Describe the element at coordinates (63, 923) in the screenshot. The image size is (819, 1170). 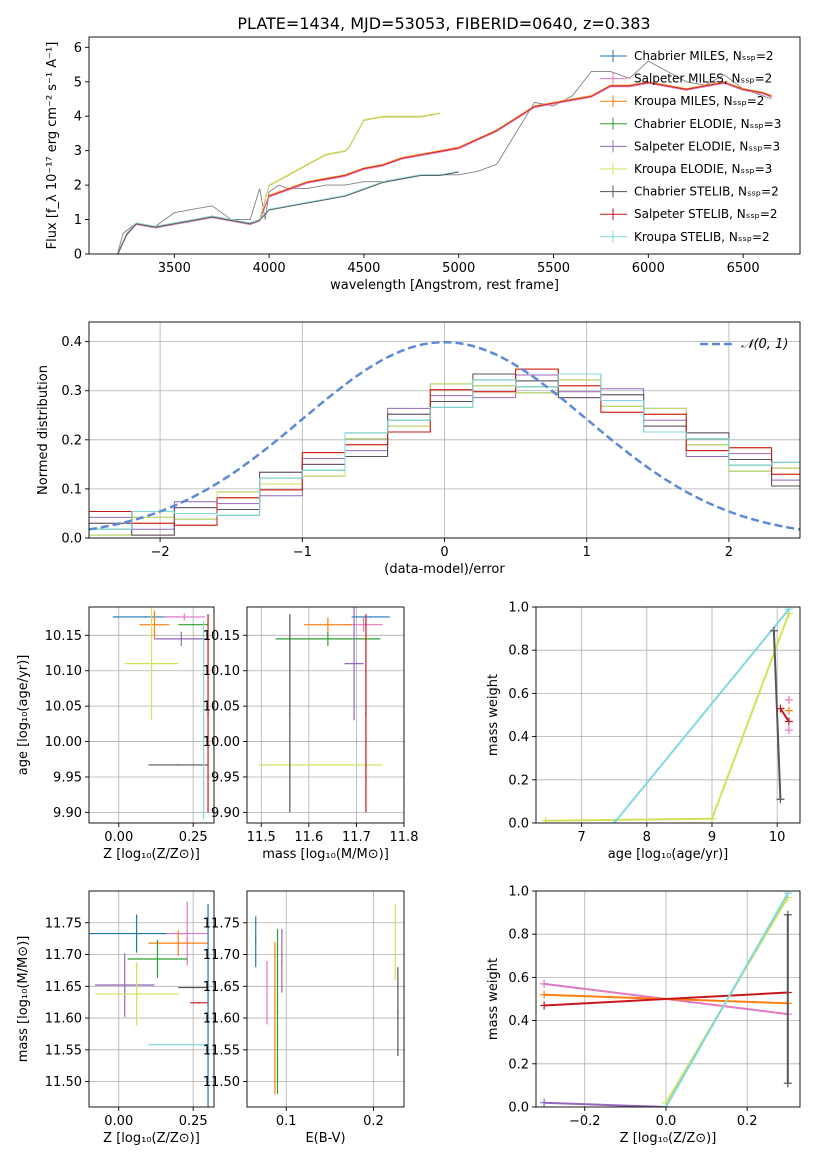
I see `y-tick-label: 11.75` at that location.